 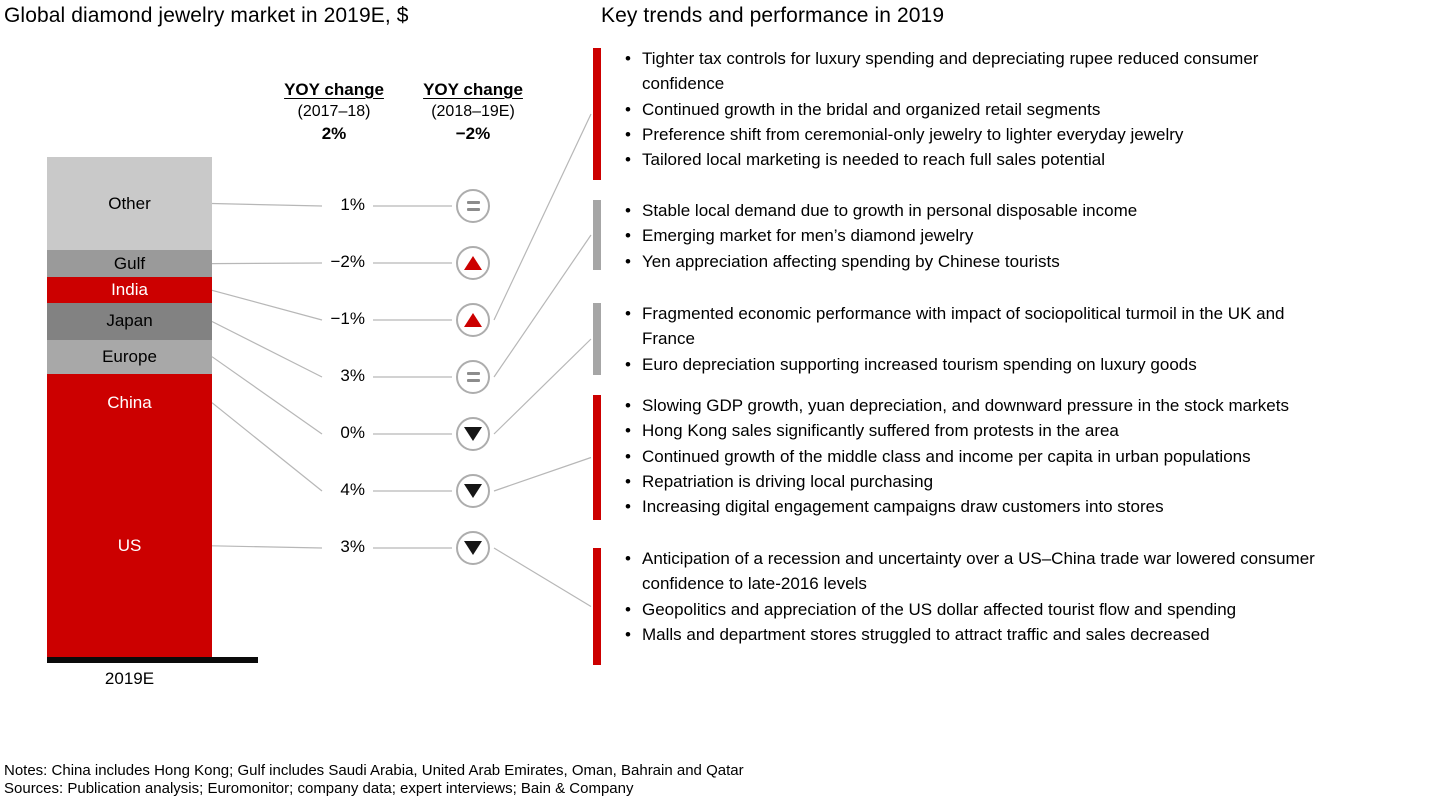 I want to click on bar-segment-gulf: Gulf, so click(x=129, y=264).